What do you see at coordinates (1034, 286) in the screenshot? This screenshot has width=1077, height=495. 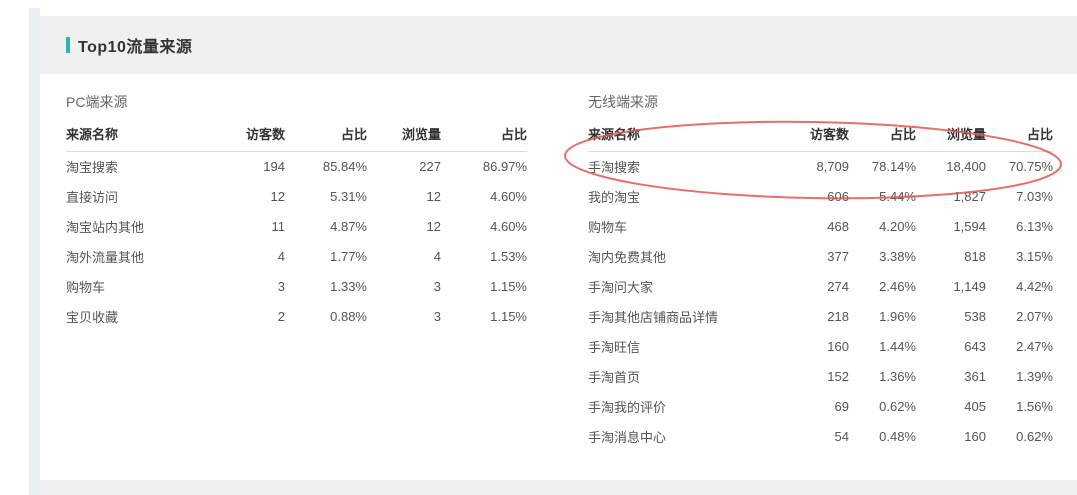 I see `view-pct-cell: 4.42%` at bounding box center [1034, 286].